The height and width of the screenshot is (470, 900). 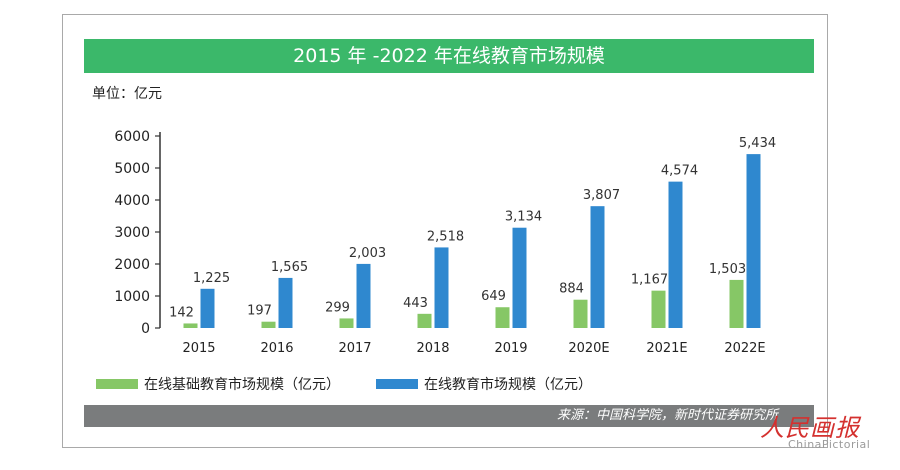 I want to click on unit-label: 单位：亿元, so click(x=127, y=94).